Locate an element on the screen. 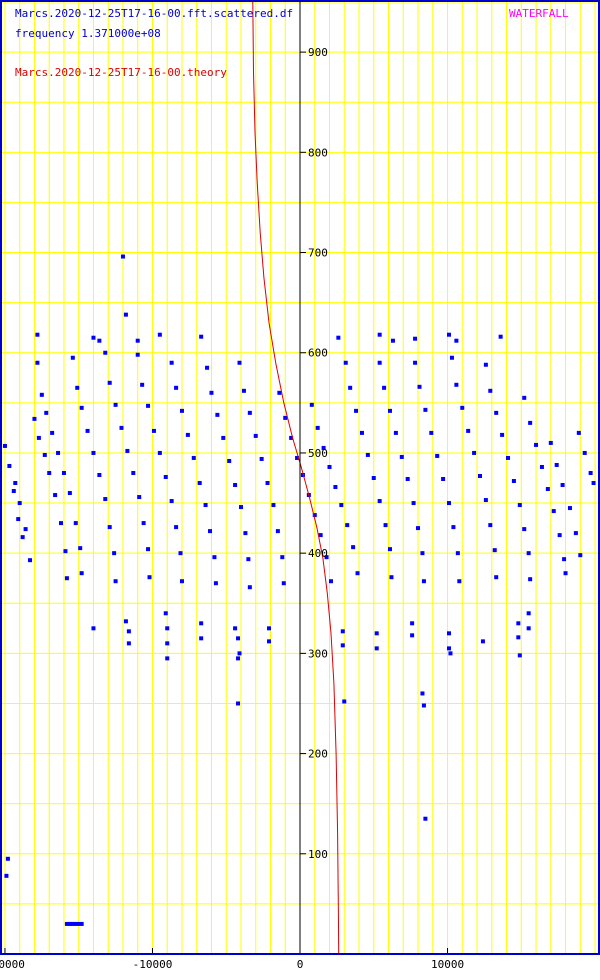 Image resolution: width=600 pixels, height=980 pixels. theory-label: Marcs.2020-12-25T17-16-00.theory is located at coordinates (121, 72).